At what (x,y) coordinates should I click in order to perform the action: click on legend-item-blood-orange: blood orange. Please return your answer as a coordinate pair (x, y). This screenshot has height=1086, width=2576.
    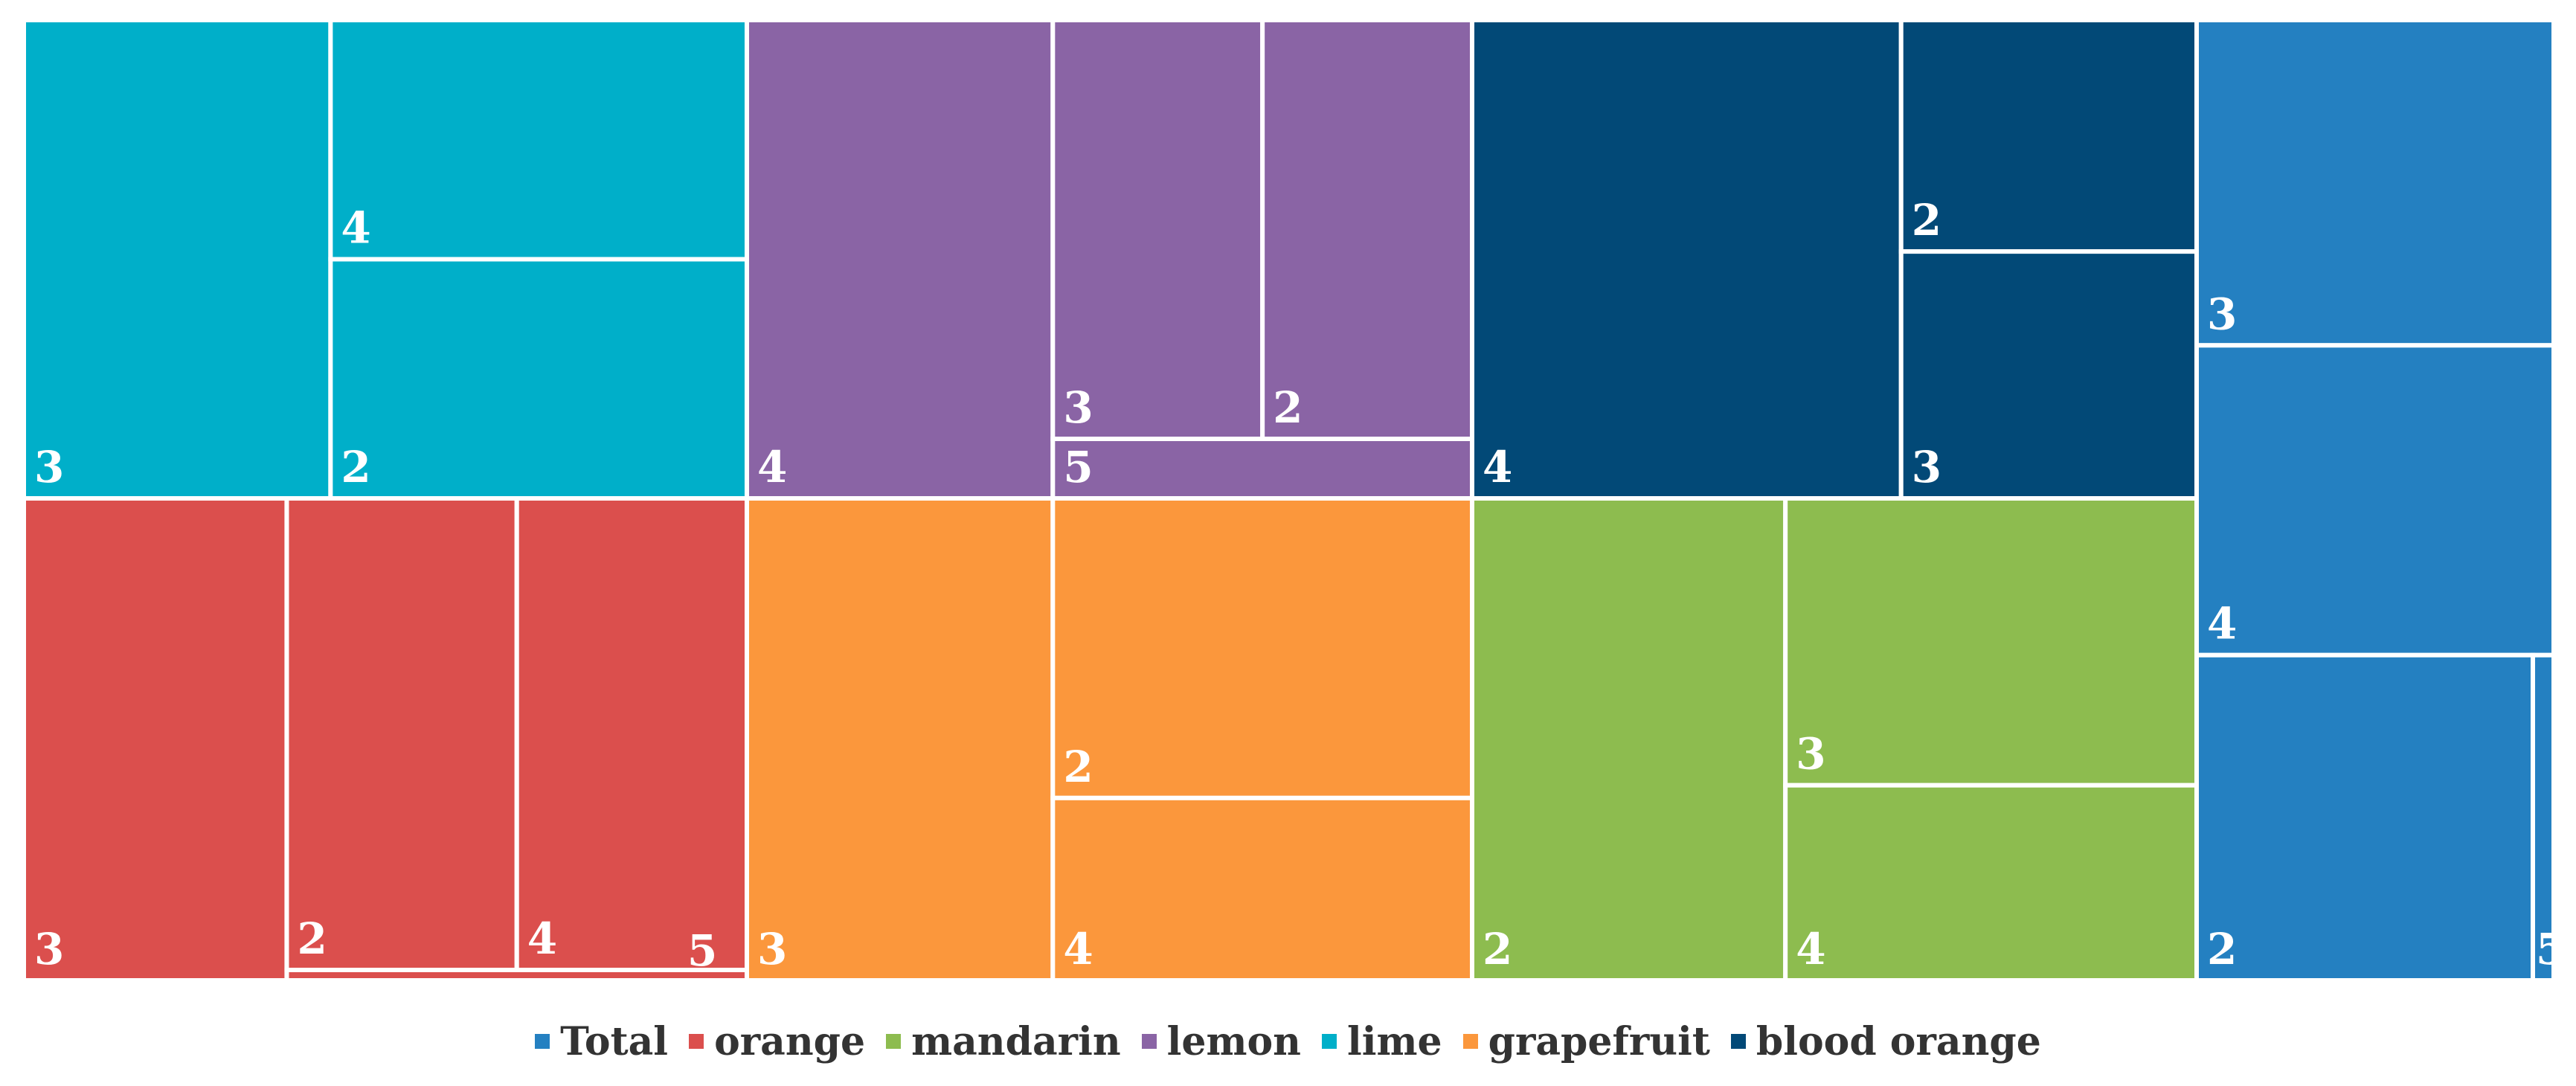
    Looking at the image, I should click on (1885, 1041).